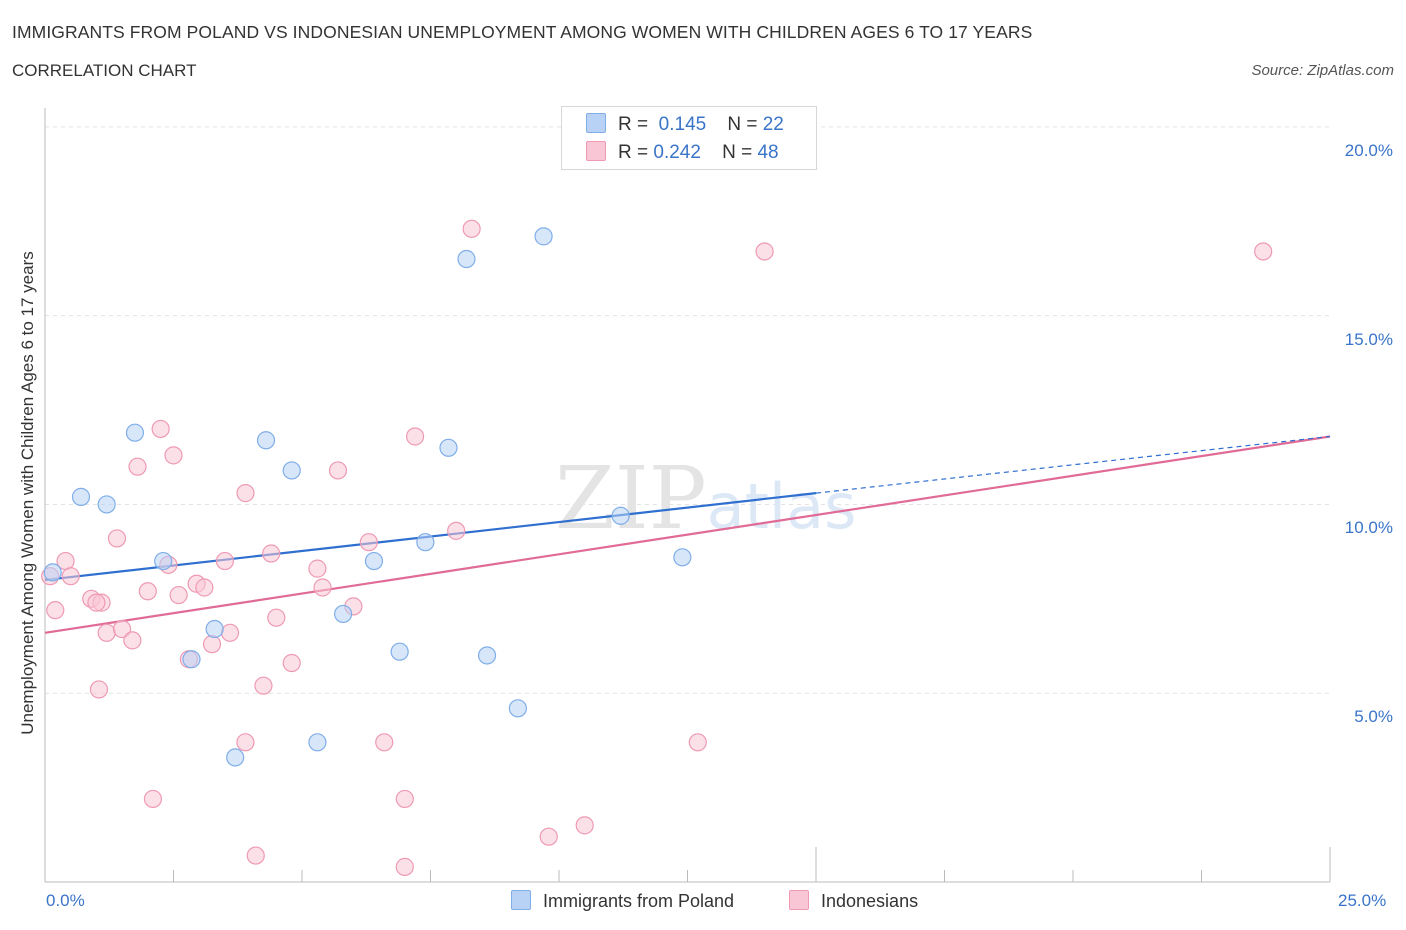 The width and height of the screenshot is (1406, 930). I want to click on y-tick-label: 20.0%, so click(1368, 150).